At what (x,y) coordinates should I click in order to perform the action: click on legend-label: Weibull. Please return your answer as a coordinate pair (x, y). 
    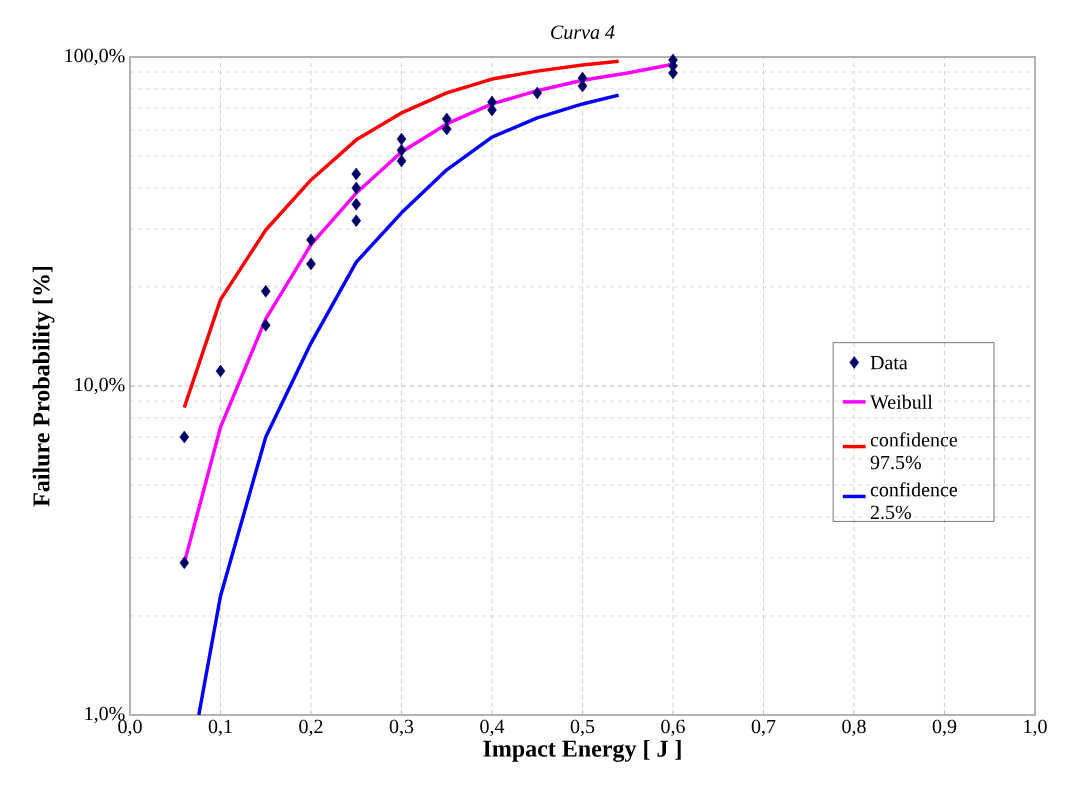
    Looking at the image, I should click on (901, 401).